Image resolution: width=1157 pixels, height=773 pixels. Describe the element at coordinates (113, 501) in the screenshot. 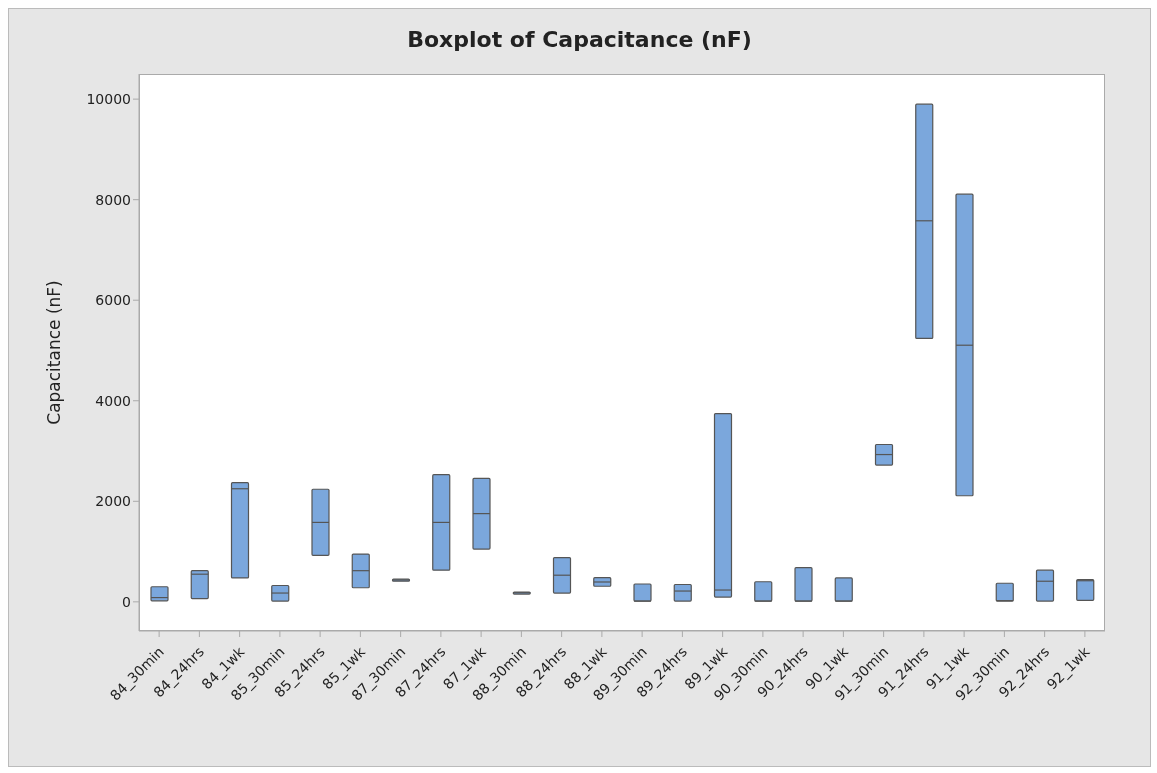

I see `y-tick-label: 2000` at that location.